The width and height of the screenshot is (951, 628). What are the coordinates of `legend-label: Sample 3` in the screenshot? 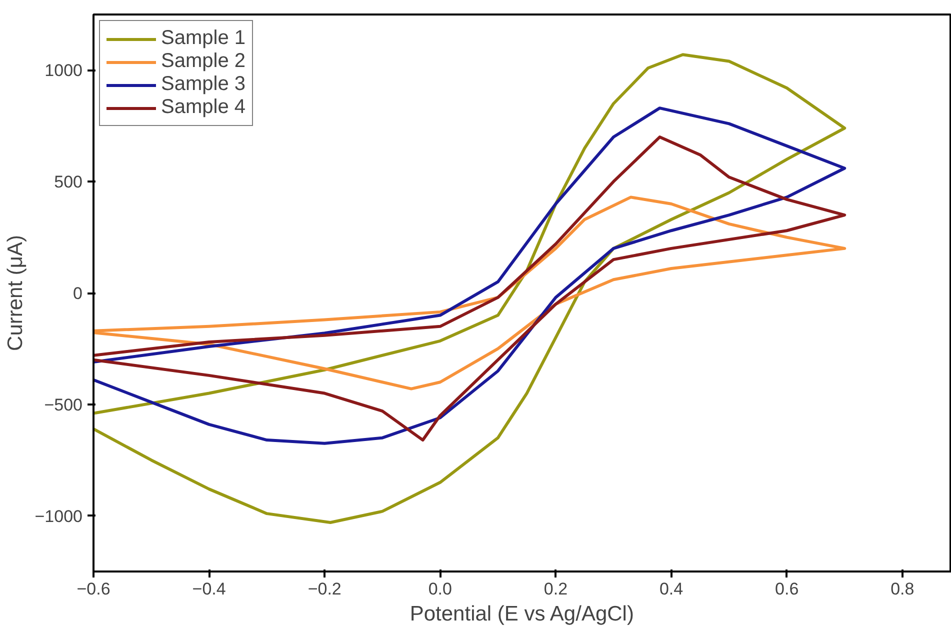 It's located at (203, 84).